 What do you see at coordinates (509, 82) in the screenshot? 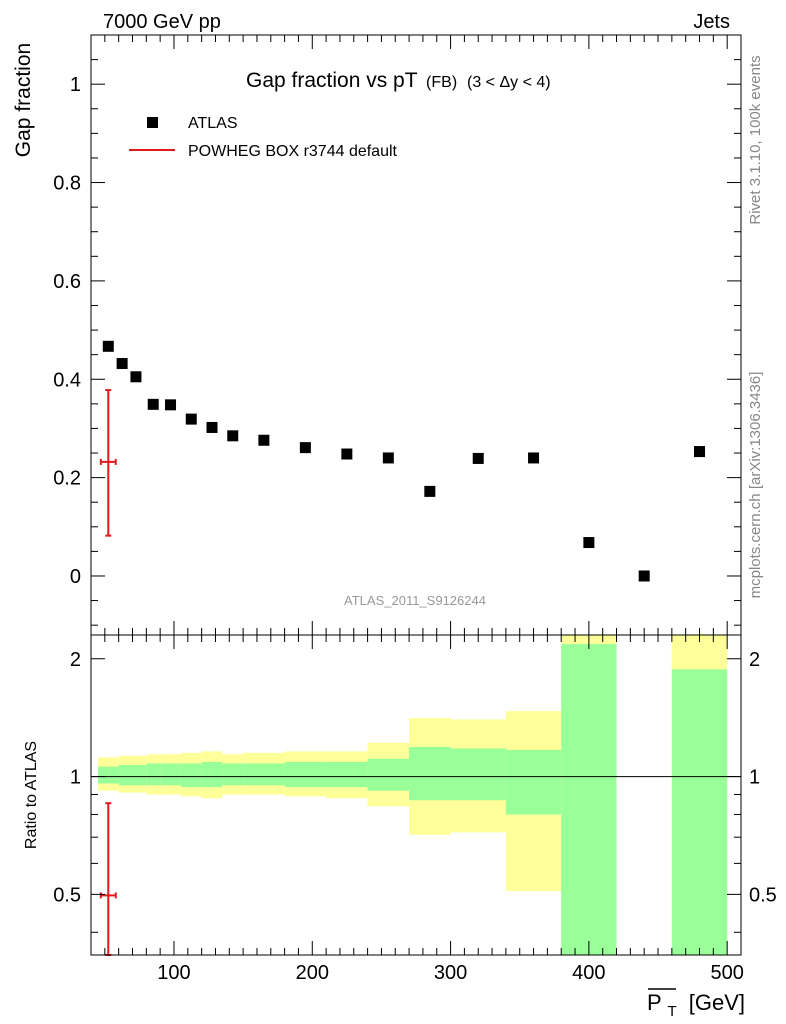
I see `title-condition: (3 < Δy < 4)` at bounding box center [509, 82].